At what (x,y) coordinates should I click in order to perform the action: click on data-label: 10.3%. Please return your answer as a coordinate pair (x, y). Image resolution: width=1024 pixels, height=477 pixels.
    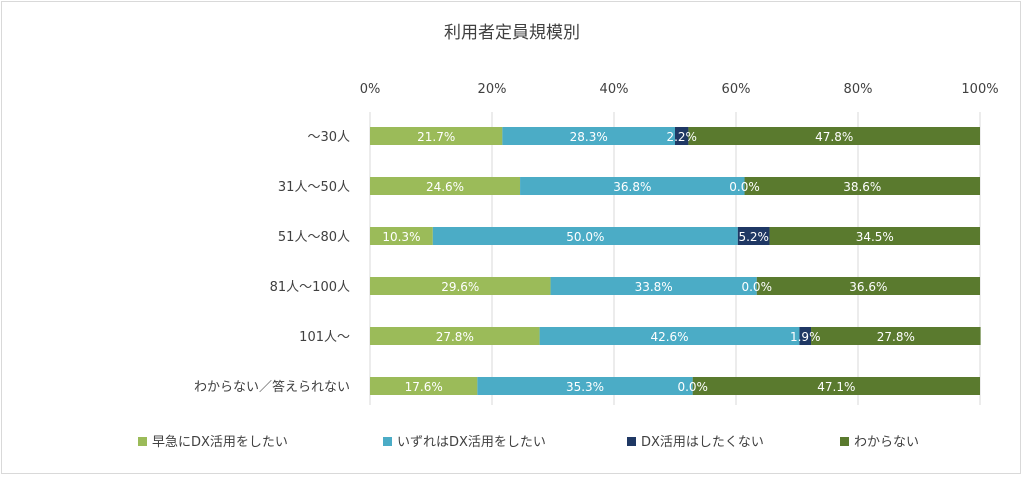
    Looking at the image, I should click on (401, 237).